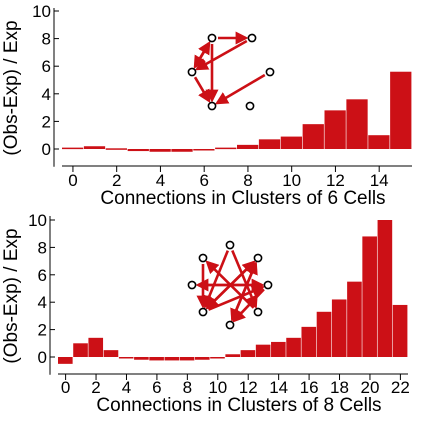  I want to click on x-axis-title: Connections in Clusters of 6 Cells, so click(242, 198).